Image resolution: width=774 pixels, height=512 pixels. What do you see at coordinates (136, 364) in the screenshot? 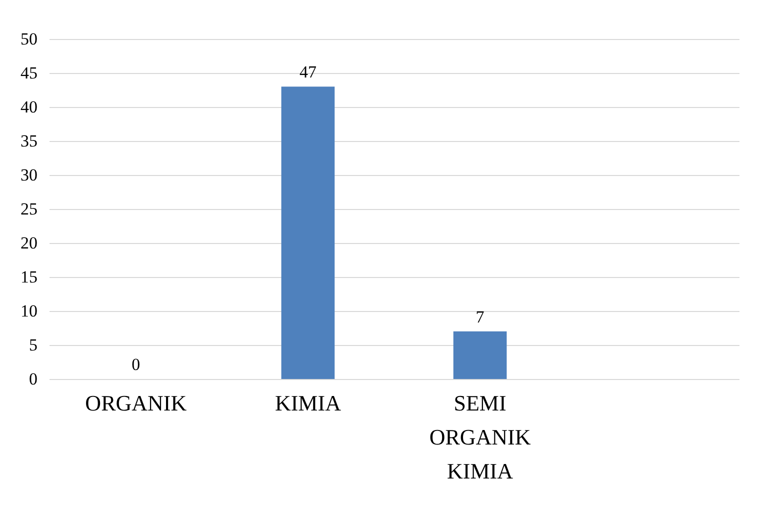
I see `text: 0` at bounding box center [136, 364].